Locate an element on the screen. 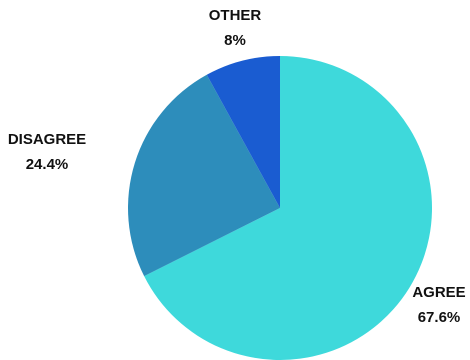  slice-percent-label-agree: 67.6% is located at coordinates (439, 317).